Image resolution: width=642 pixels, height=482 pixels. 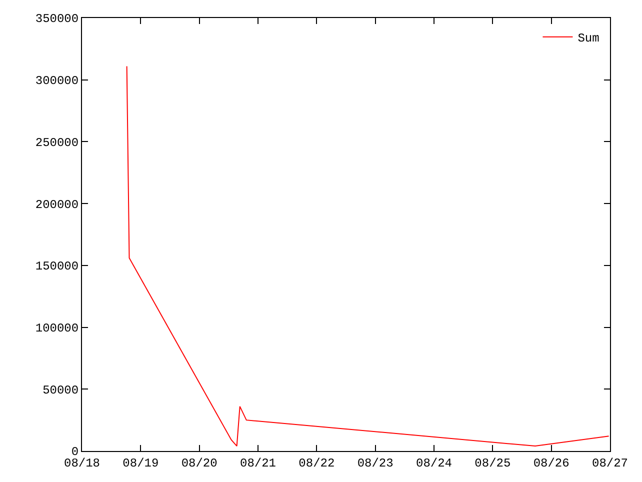 I want to click on y-tick-label: 200000, so click(x=57, y=205).